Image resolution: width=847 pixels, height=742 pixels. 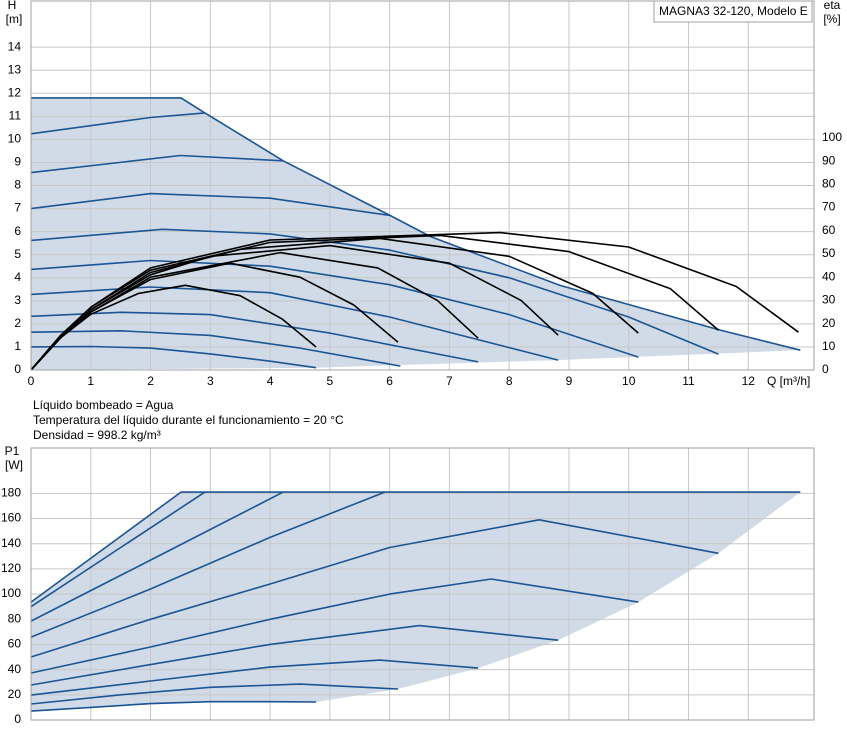 What do you see at coordinates (90, 381) in the screenshot?
I see `x-tick-label: 1` at bounding box center [90, 381].